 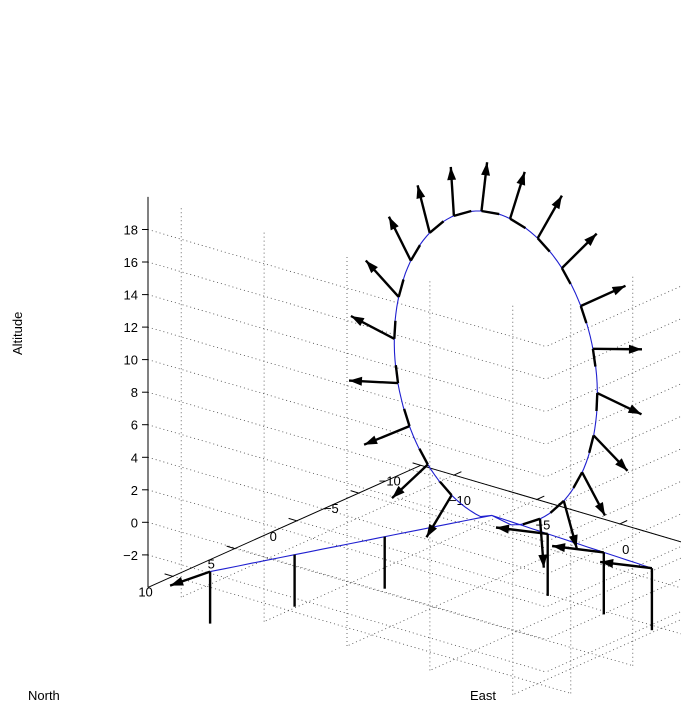 I want to click on x-tick-label: −10, so click(x=460, y=500).